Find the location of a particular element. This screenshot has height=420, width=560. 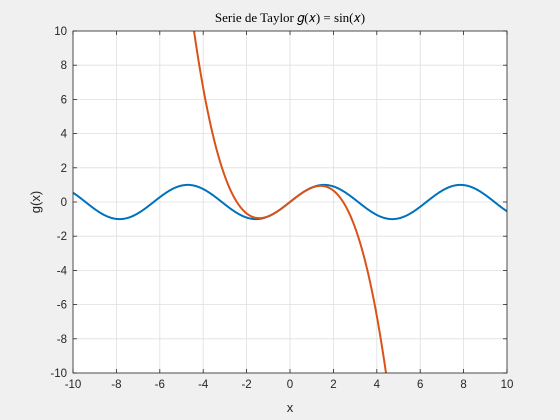

x-tick-label: -6 is located at coordinates (160, 385).